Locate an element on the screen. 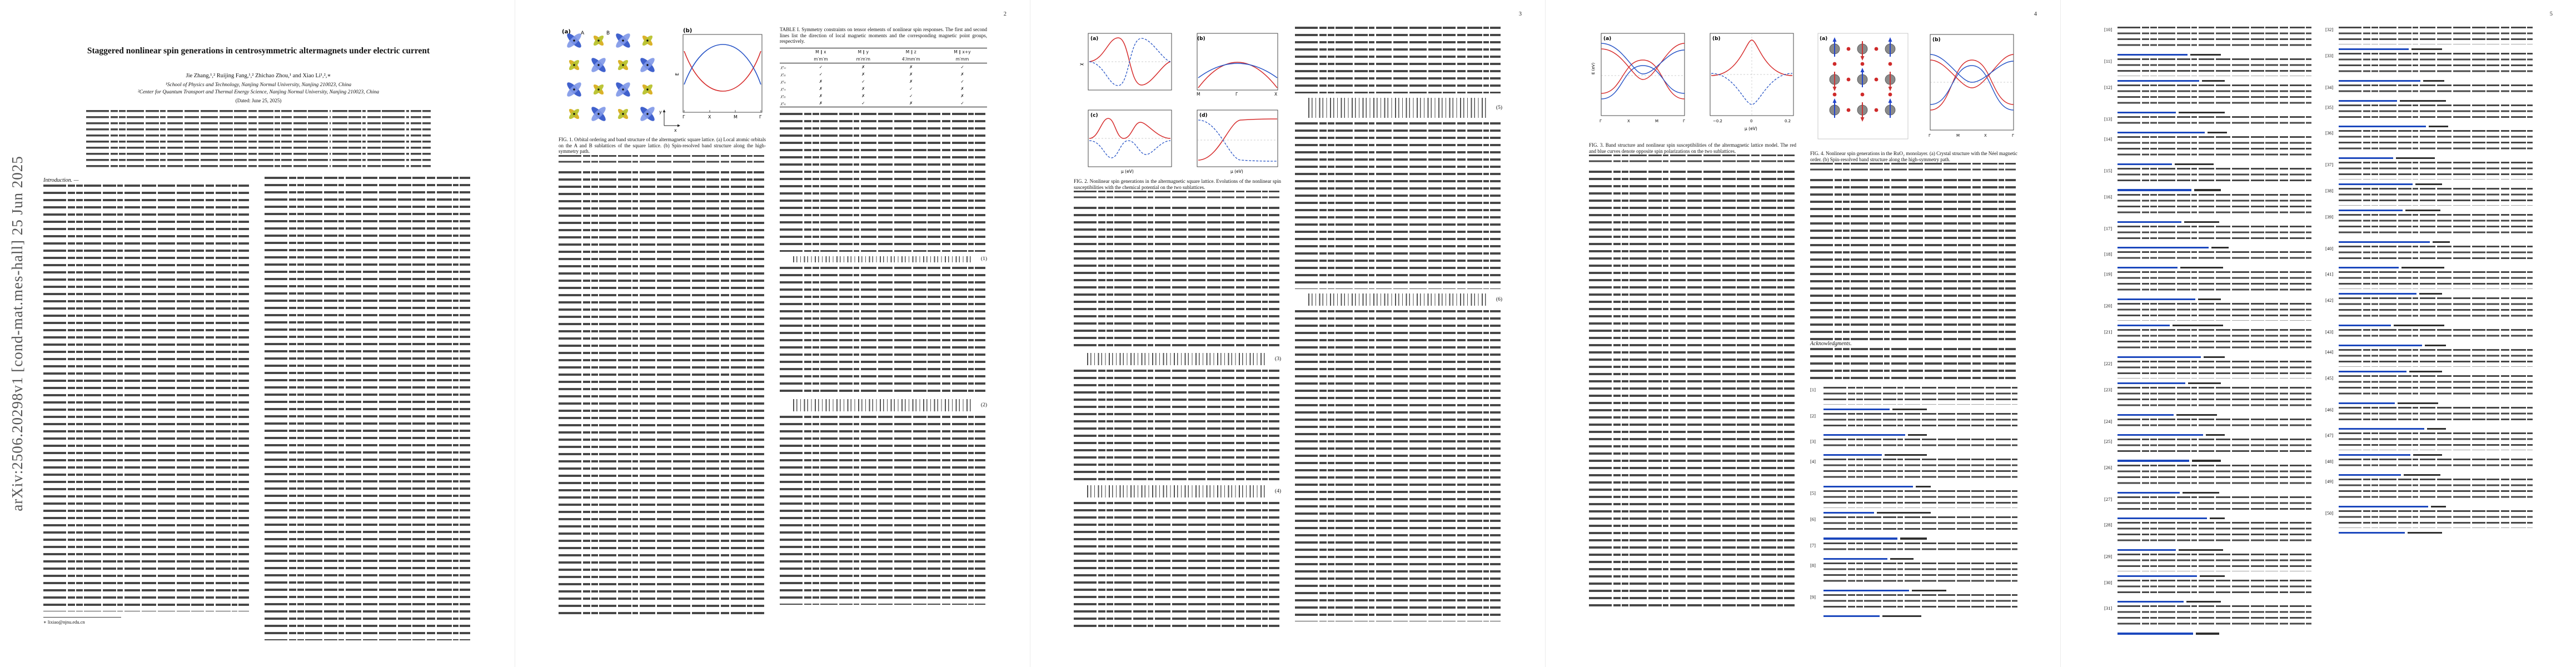 The image size is (2576, 667). reference-number: [36] is located at coordinates (2329, 133).